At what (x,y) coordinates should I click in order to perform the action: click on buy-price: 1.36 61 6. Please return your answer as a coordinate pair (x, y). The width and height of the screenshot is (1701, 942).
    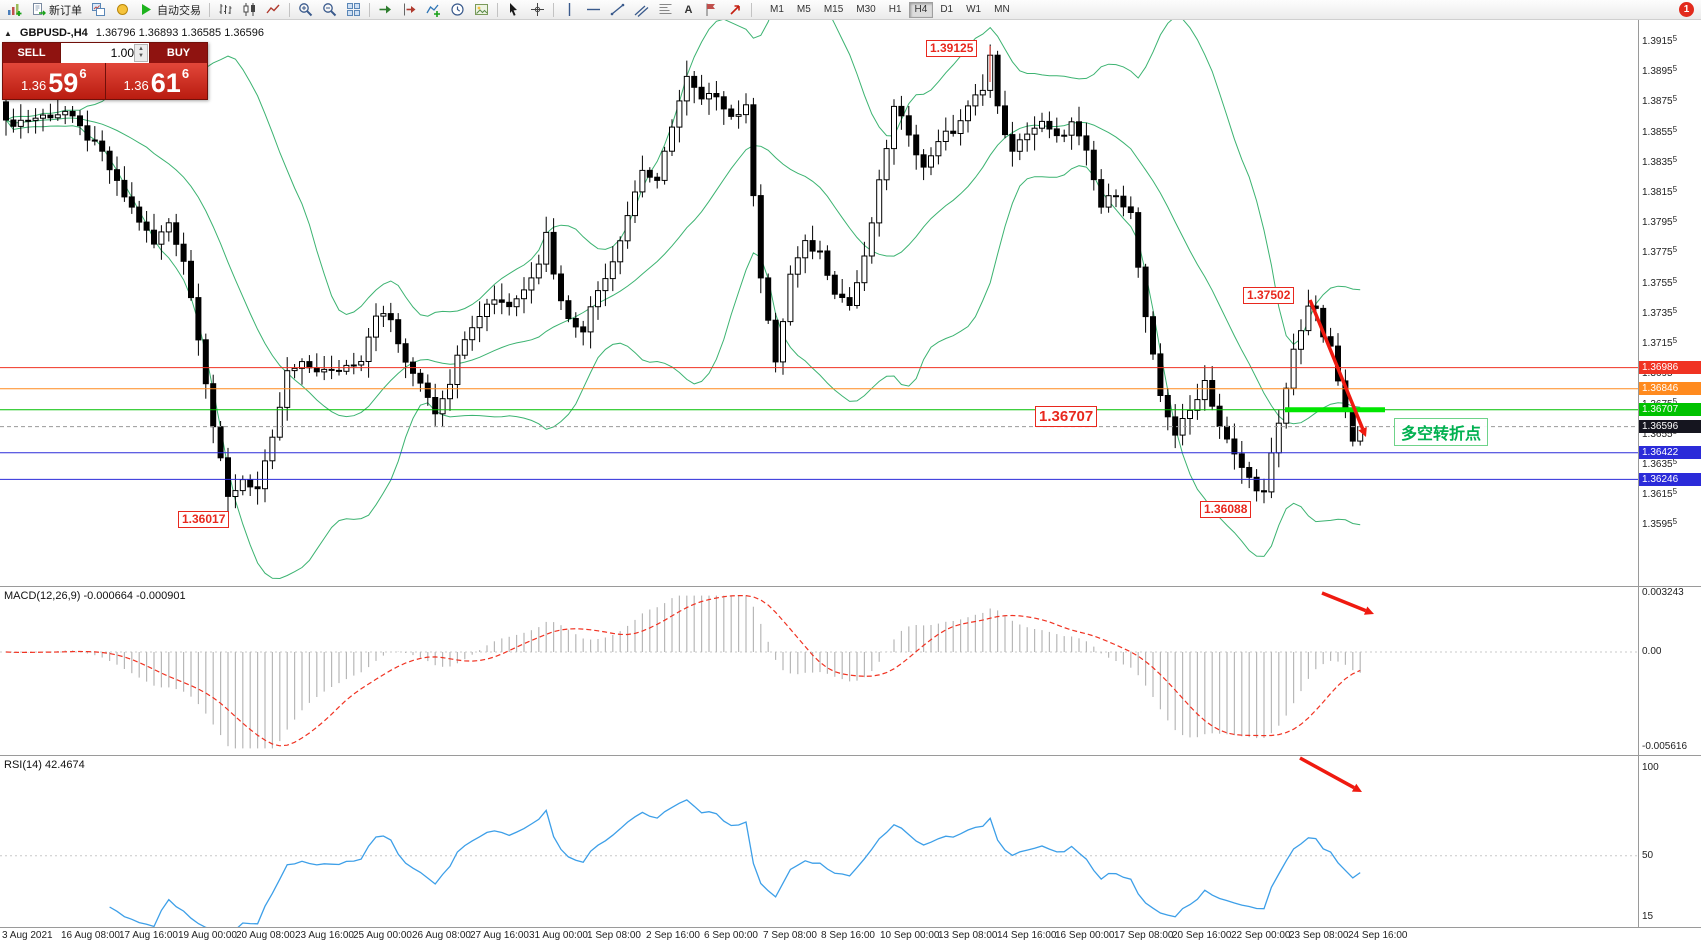
    Looking at the image, I should click on (156, 81).